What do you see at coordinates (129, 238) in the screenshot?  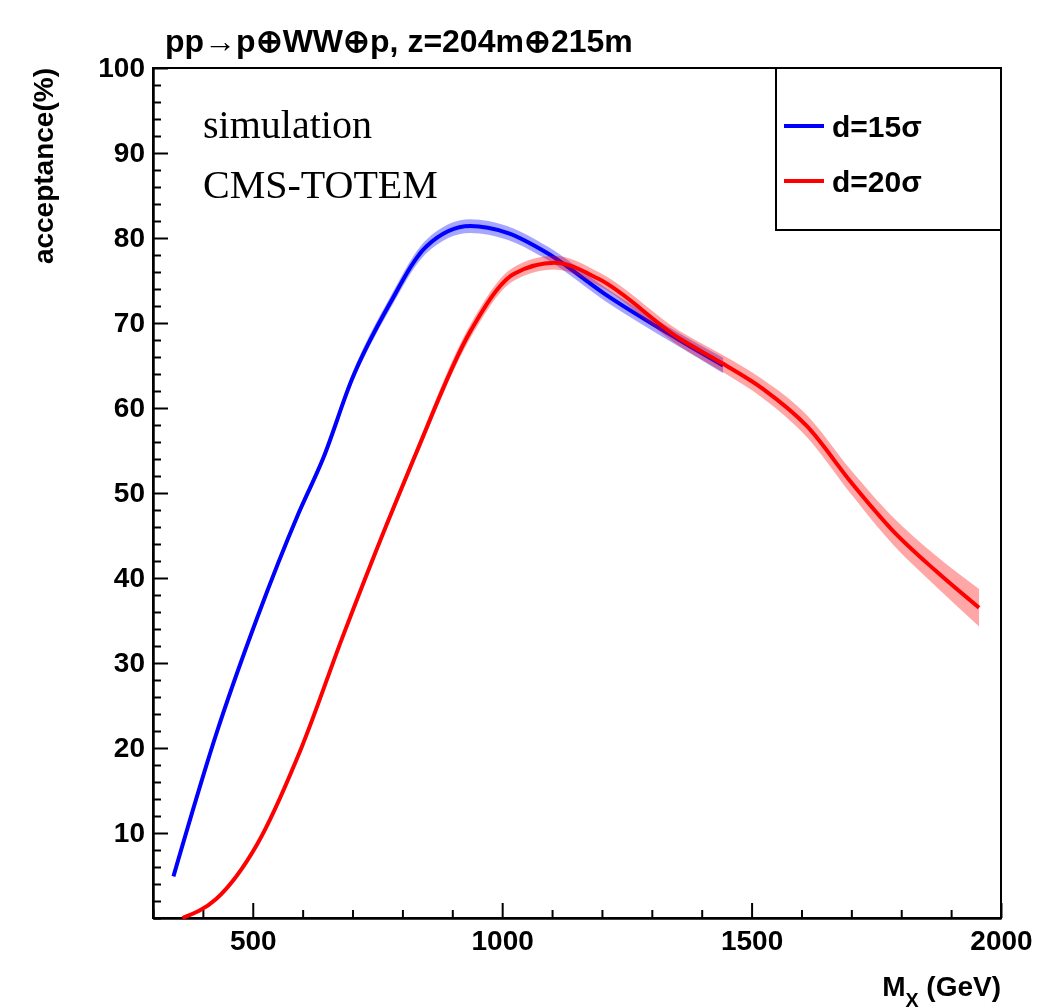 I see `y-tick-label: 80` at bounding box center [129, 238].